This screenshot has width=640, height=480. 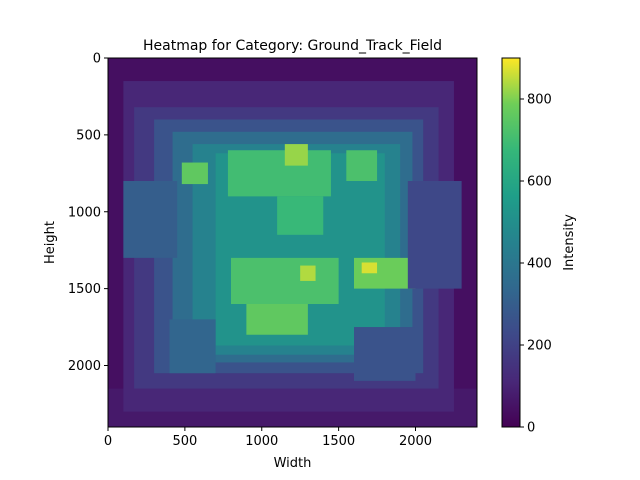 I want to click on x-axis-label: Width, so click(x=293, y=463).